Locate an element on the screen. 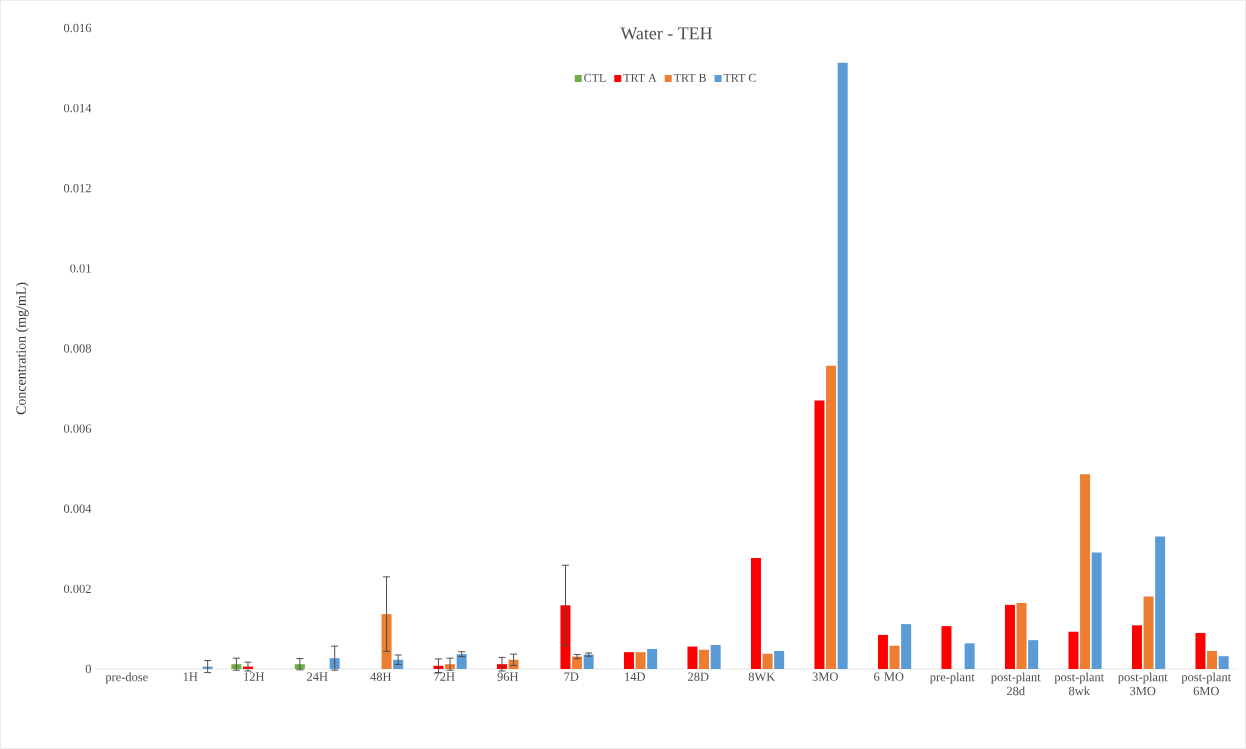  legend-label: TRT B is located at coordinates (689, 77).